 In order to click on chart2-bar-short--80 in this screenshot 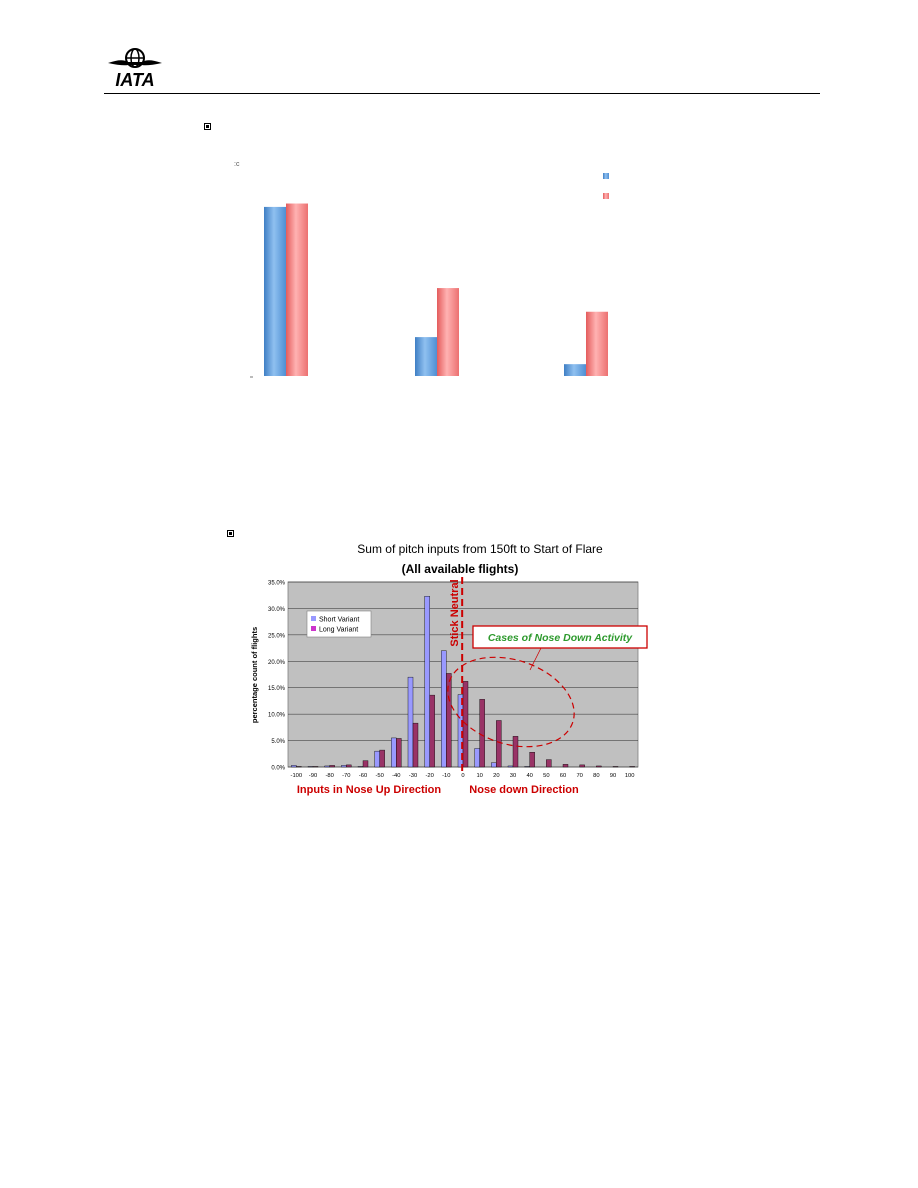, I will do `click(327, 766)`.